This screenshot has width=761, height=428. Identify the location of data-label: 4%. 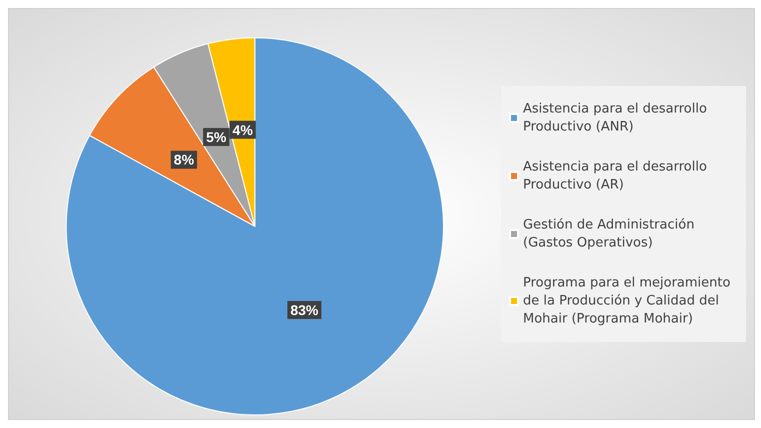
(243, 130).